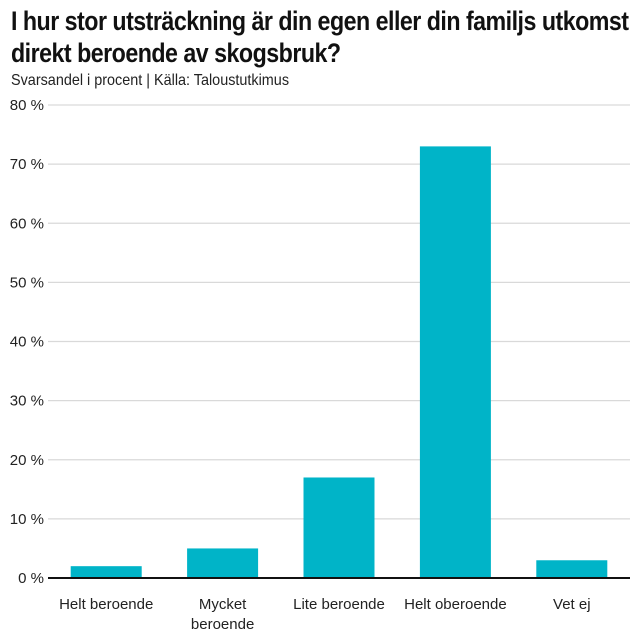 Image resolution: width=640 pixels, height=640 pixels. Describe the element at coordinates (27, 223) in the screenshot. I see `y-tick-label: 60 %` at that location.